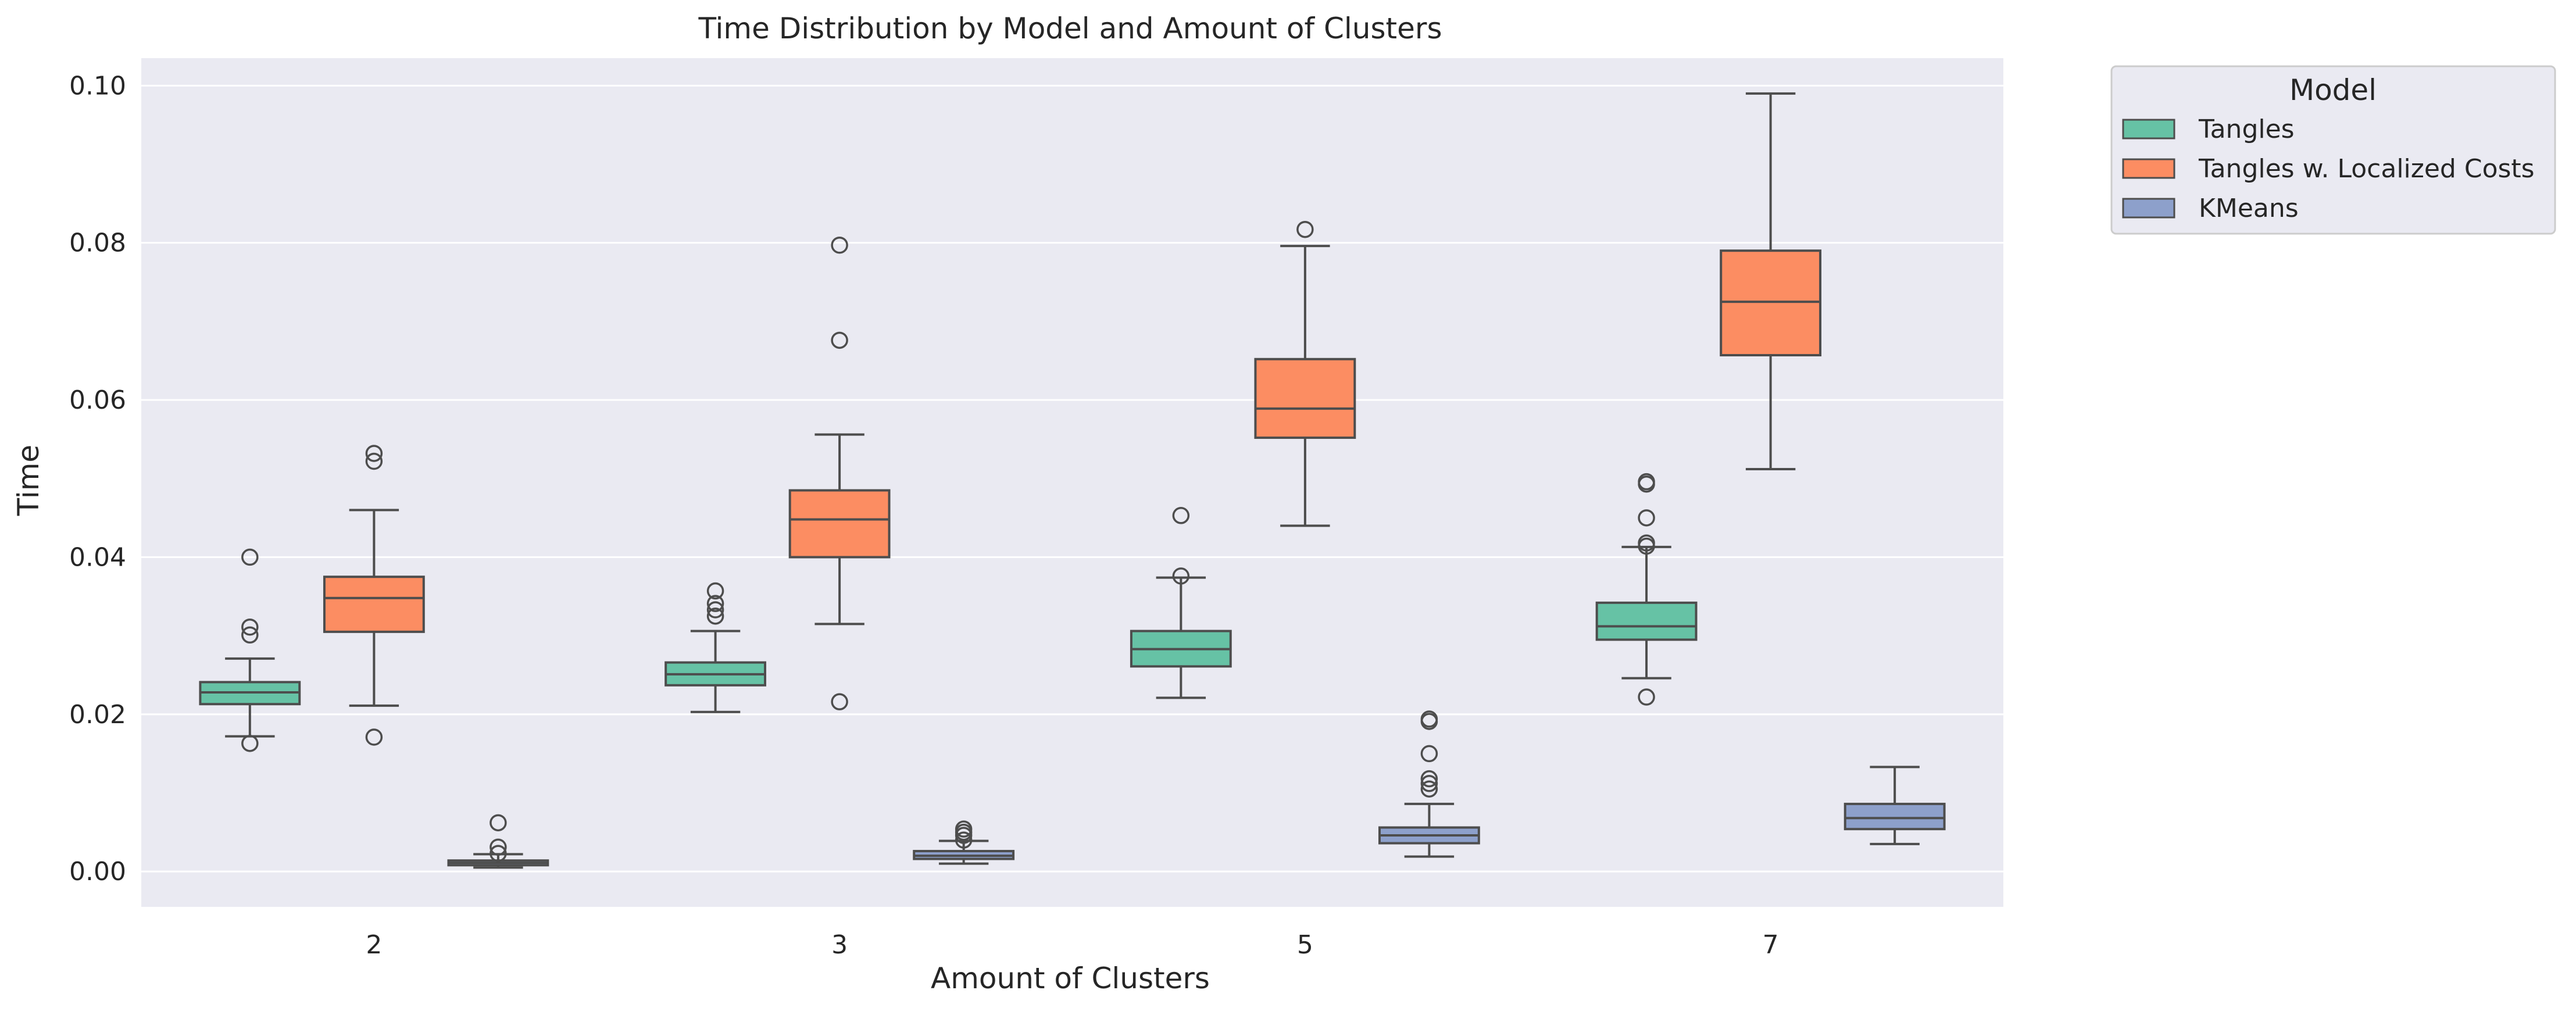 Image resolution: width=2576 pixels, height=1015 pixels. What do you see at coordinates (839, 945) in the screenshot?
I see `x-tick-label: 3` at bounding box center [839, 945].